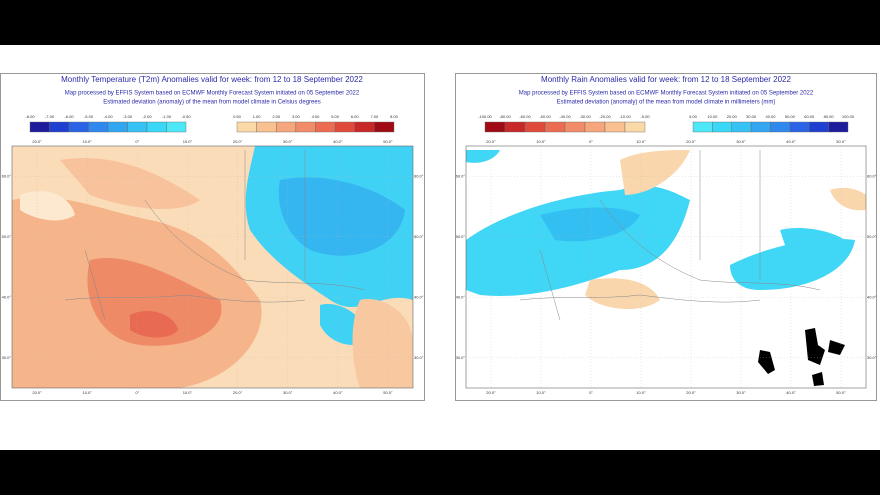 The image size is (880, 500). What do you see at coordinates (215, 235) in the screenshot?
I see `coastlines` at bounding box center [215, 235].